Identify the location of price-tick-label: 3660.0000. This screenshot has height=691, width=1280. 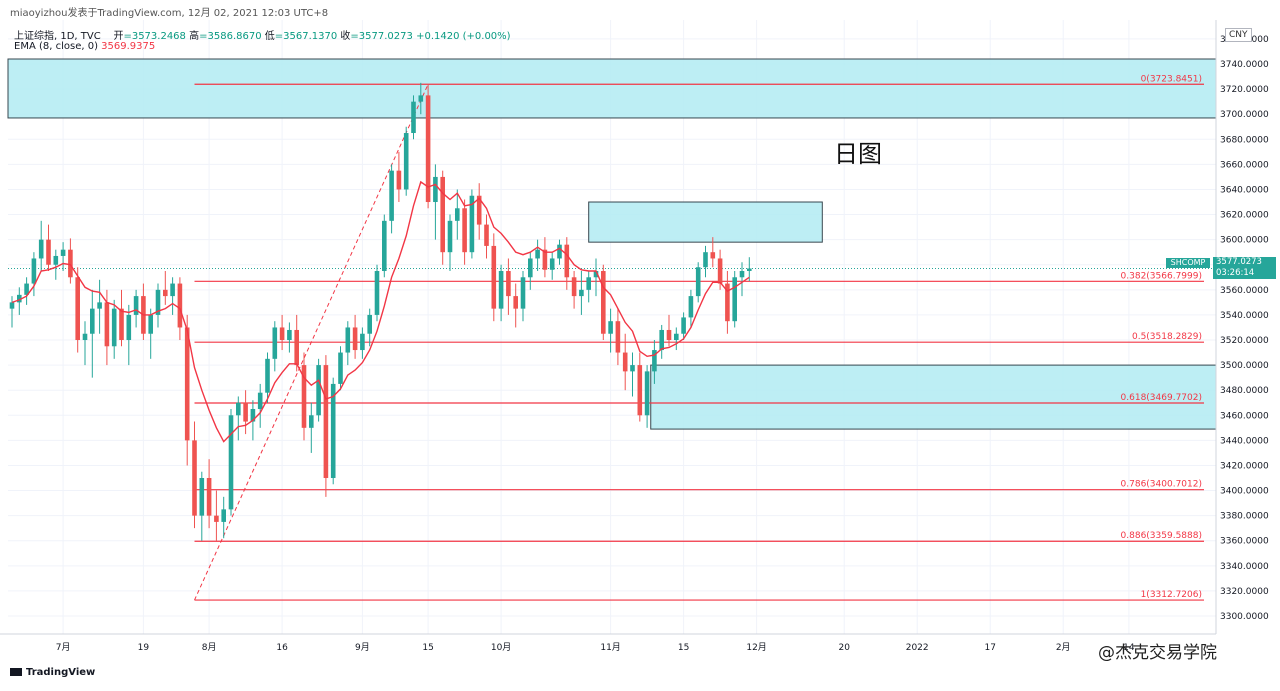
(1244, 165).